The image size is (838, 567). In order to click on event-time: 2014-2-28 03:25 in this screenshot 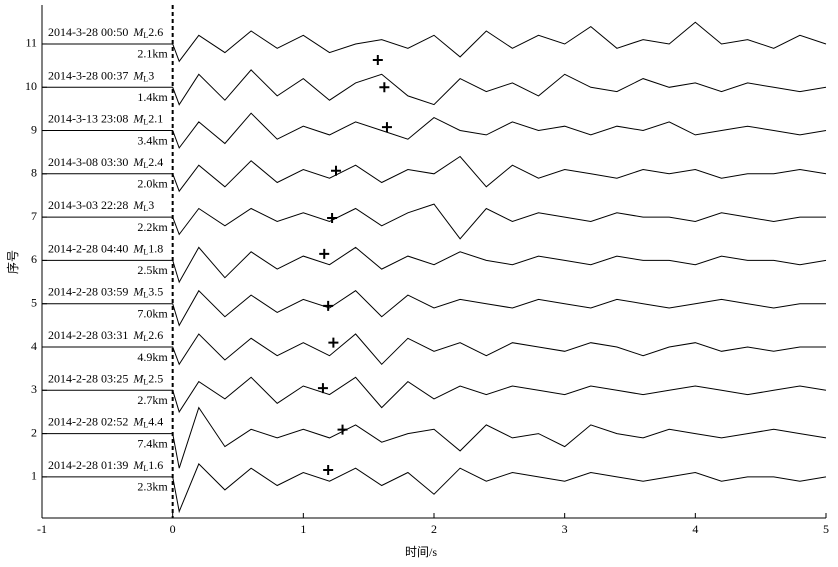, I will do `click(88, 378)`.